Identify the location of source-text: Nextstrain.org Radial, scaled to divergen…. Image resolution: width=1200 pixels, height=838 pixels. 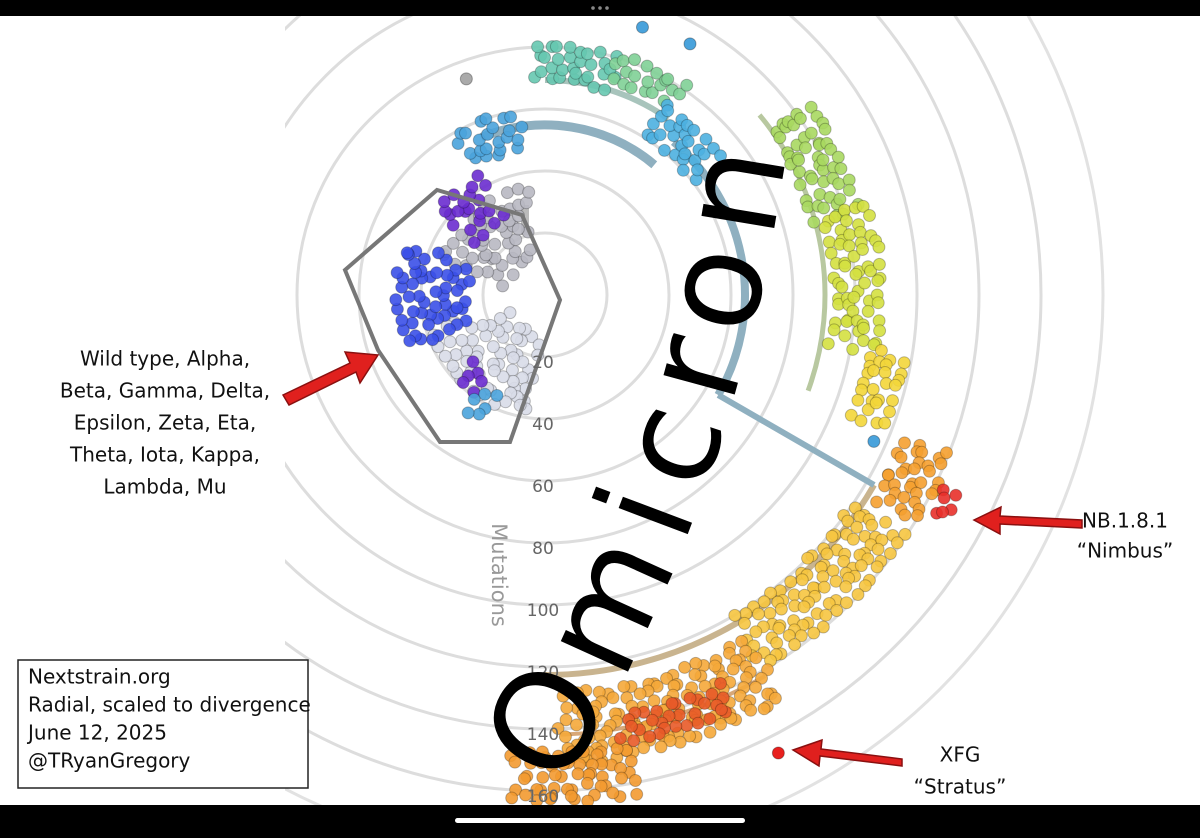
(168, 719).